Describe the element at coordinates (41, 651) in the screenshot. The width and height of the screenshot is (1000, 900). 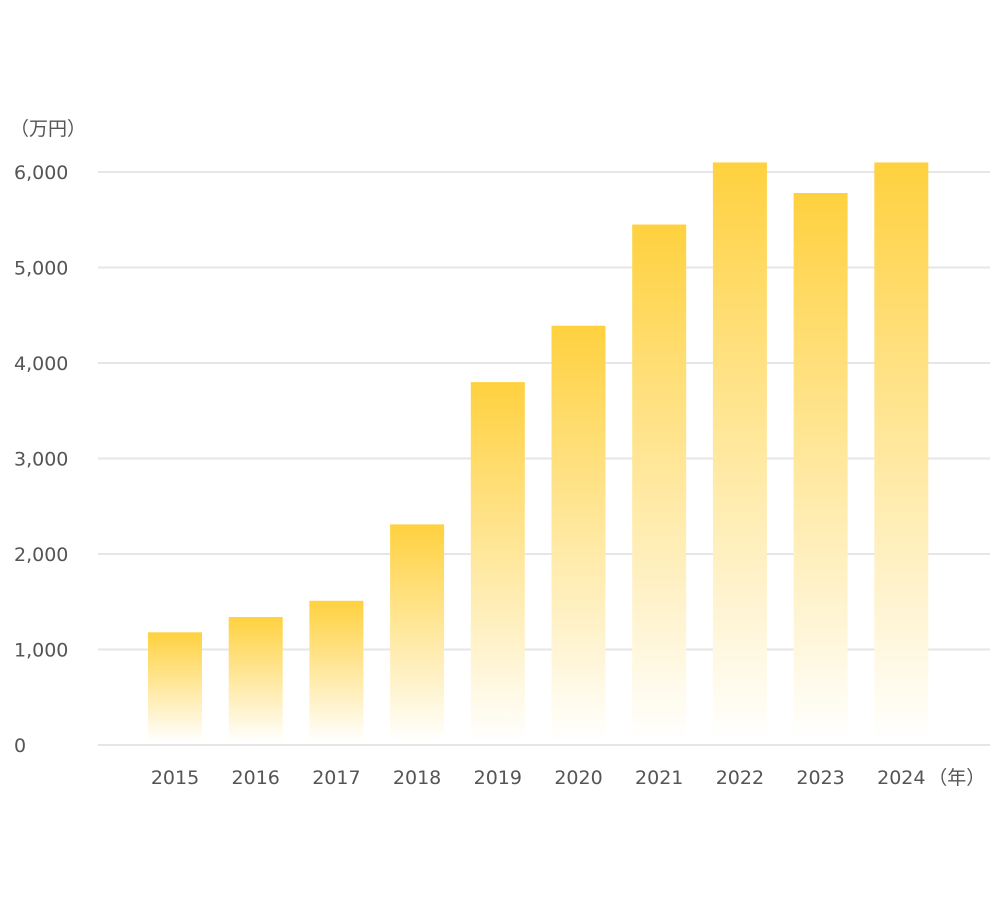
I see `y-tick-label: 1,000` at that location.